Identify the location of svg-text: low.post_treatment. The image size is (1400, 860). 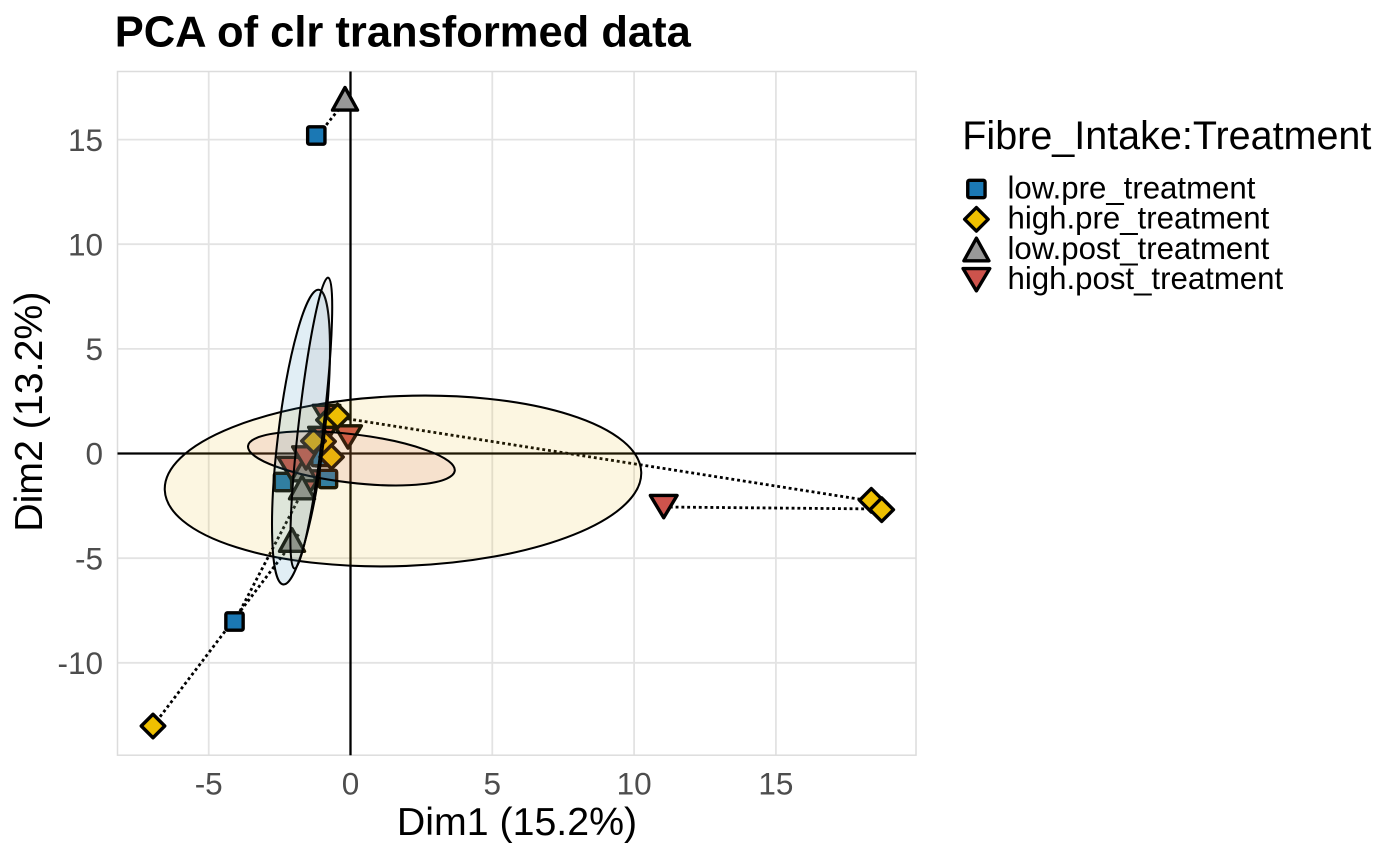
(1139, 248).